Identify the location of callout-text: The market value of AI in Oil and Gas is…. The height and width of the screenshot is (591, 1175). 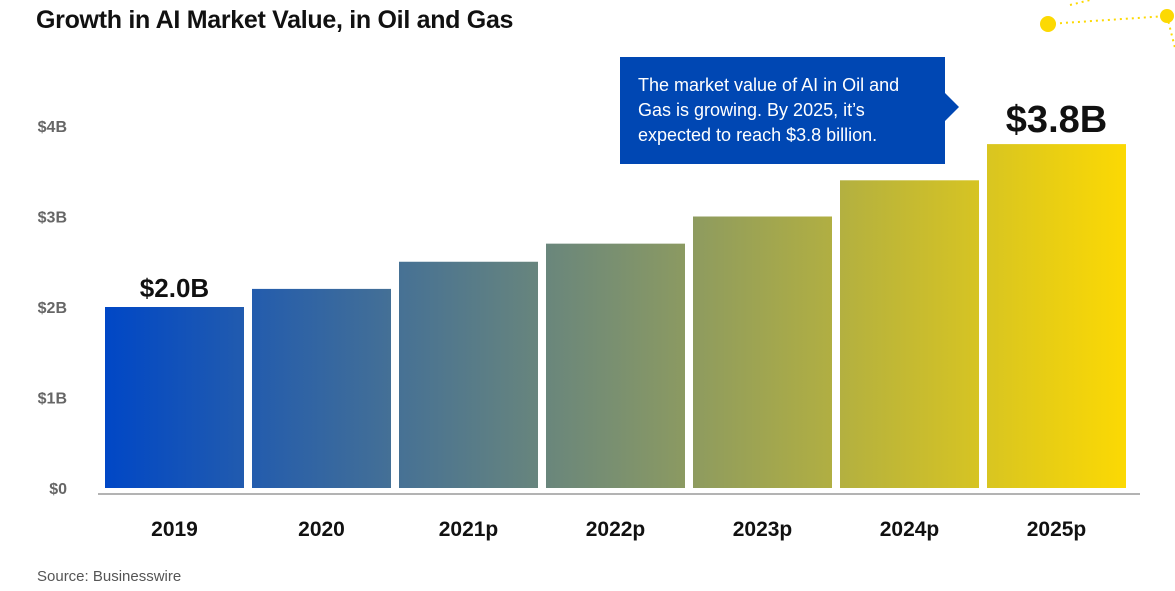
(769, 110).